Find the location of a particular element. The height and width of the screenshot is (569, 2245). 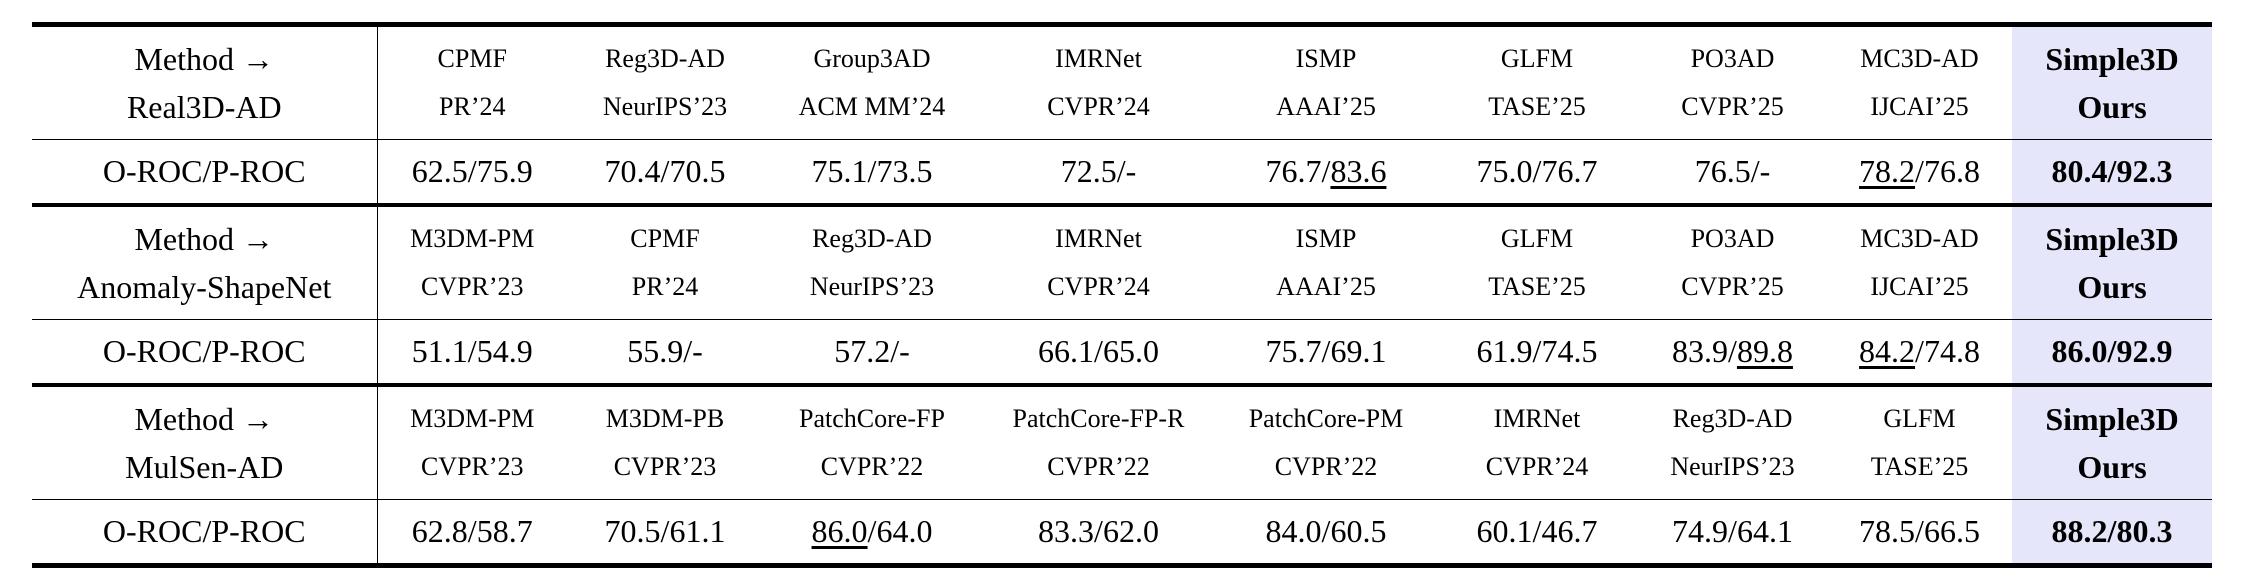

method-header: M3DM-PM CVPR’23 is located at coordinates (472, 261).